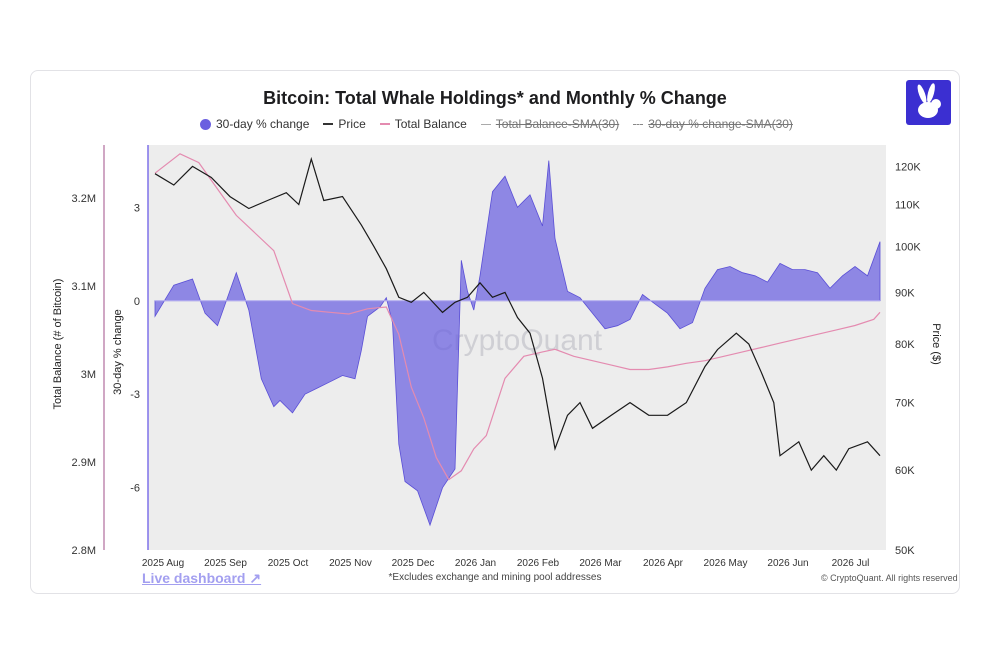 This screenshot has height=660, width=990. What do you see at coordinates (137, 302) in the screenshot?
I see `change-tick-label: 0` at bounding box center [137, 302].